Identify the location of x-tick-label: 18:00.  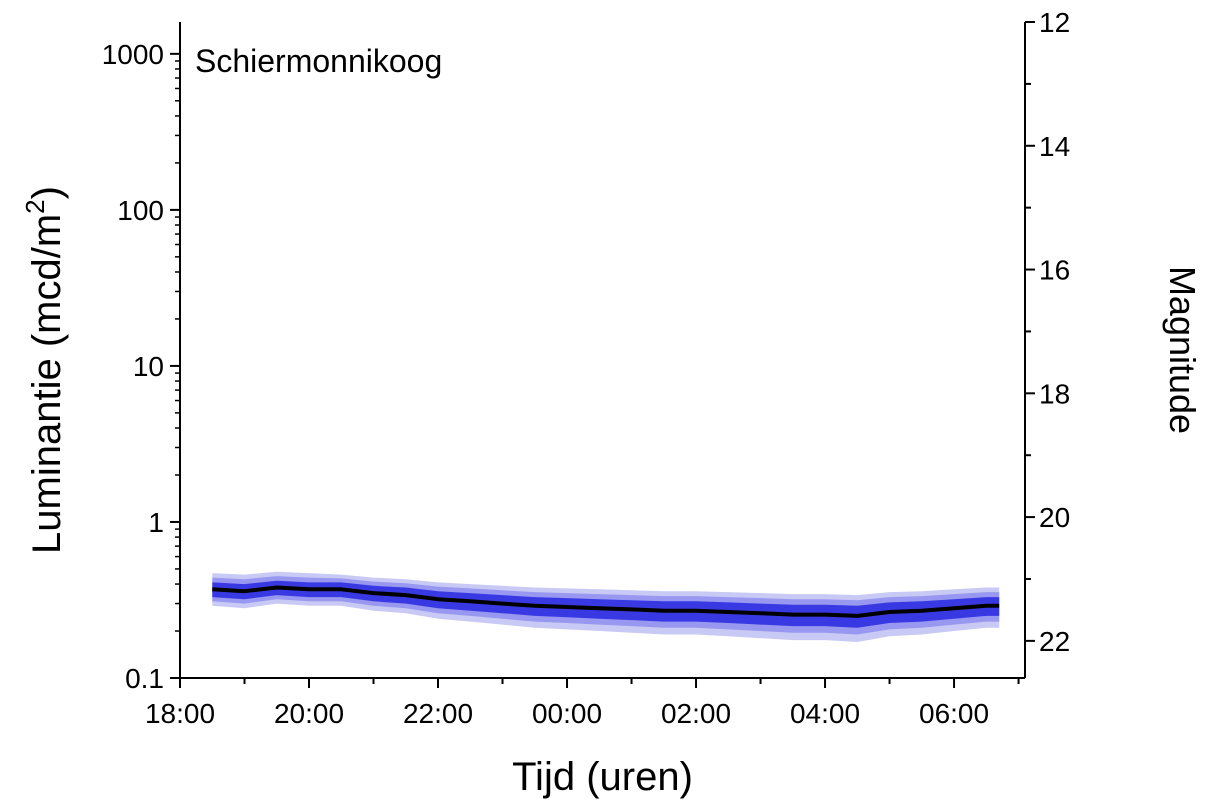
(180, 713).